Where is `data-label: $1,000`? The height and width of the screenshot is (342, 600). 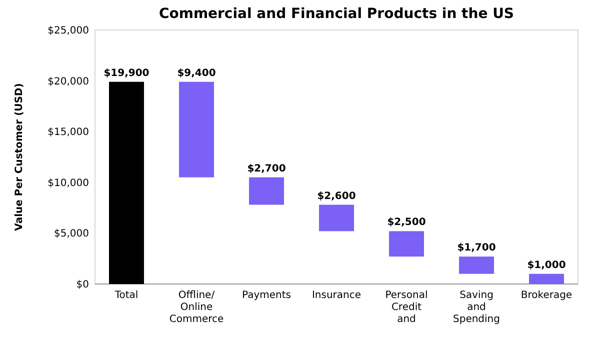 data-label: $1,000 is located at coordinates (546, 265).